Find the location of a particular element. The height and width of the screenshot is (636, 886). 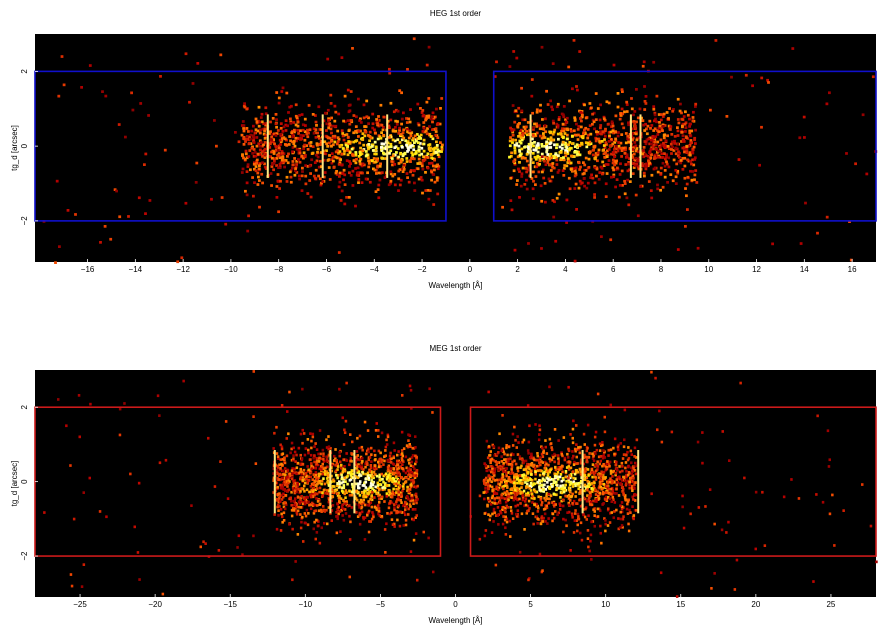

x-tick-label: −25 is located at coordinates (80, 604).